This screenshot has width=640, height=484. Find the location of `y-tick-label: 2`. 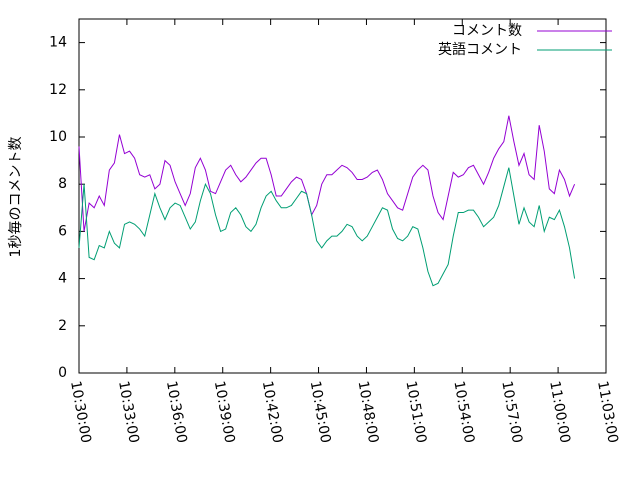

y-tick-label: 2 is located at coordinates (62, 326).